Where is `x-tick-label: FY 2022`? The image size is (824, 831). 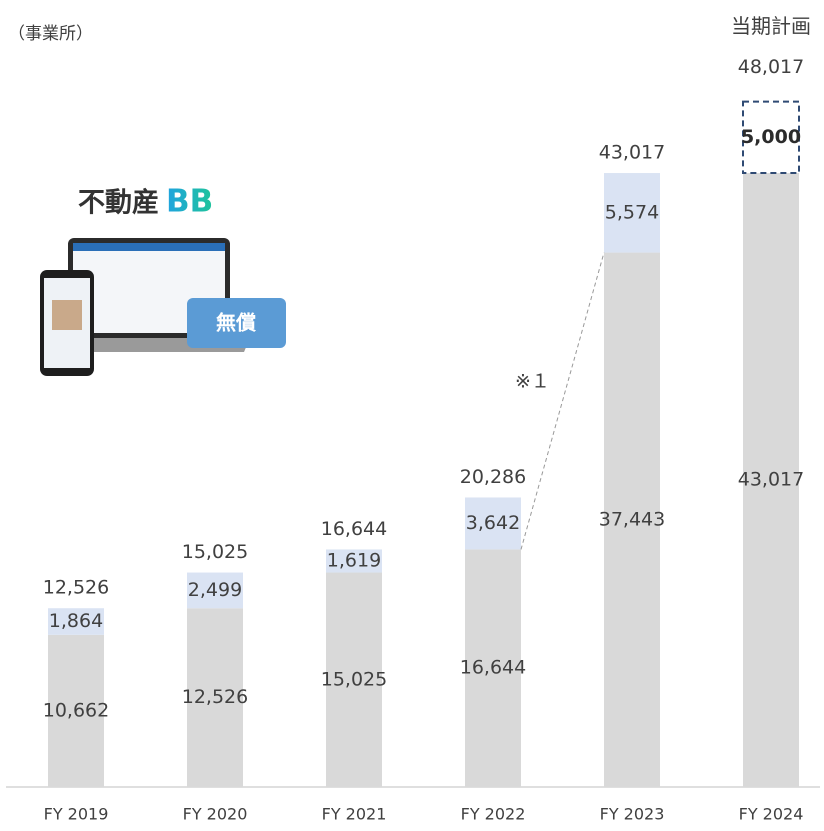
x-tick-label: FY 2022 is located at coordinates (493, 814).